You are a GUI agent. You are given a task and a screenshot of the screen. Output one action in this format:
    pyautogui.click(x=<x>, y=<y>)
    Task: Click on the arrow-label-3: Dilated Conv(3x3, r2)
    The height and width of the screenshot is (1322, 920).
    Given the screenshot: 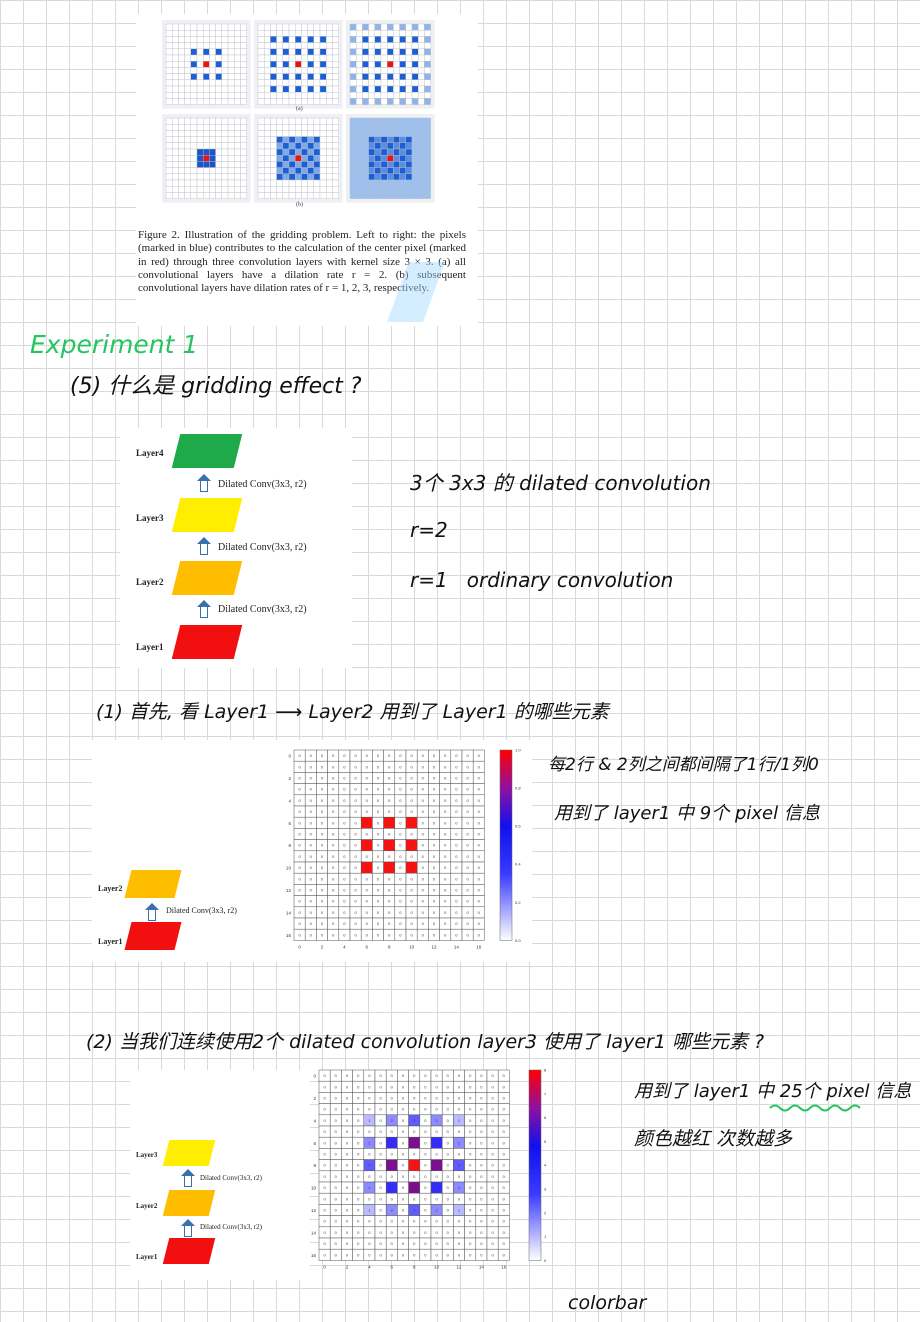 What is the action you would take?
    pyautogui.click(x=262, y=609)
    